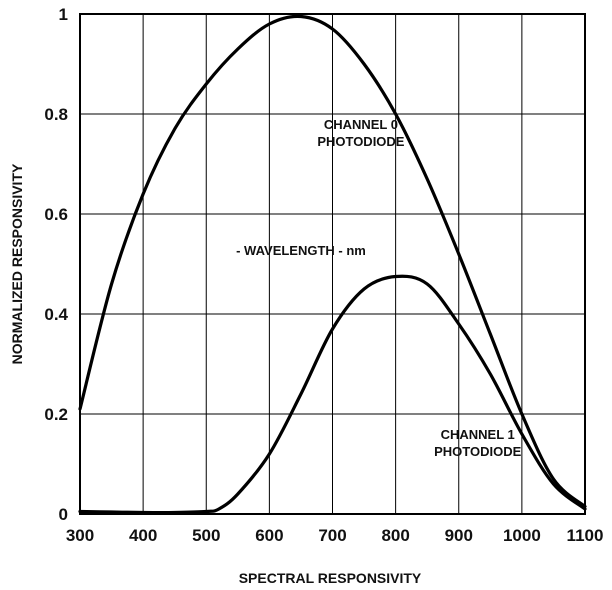 The height and width of the screenshot is (590, 612). I want to click on annotation-0: CHANNEL 0 PHOTODIODE, so click(360, 133).